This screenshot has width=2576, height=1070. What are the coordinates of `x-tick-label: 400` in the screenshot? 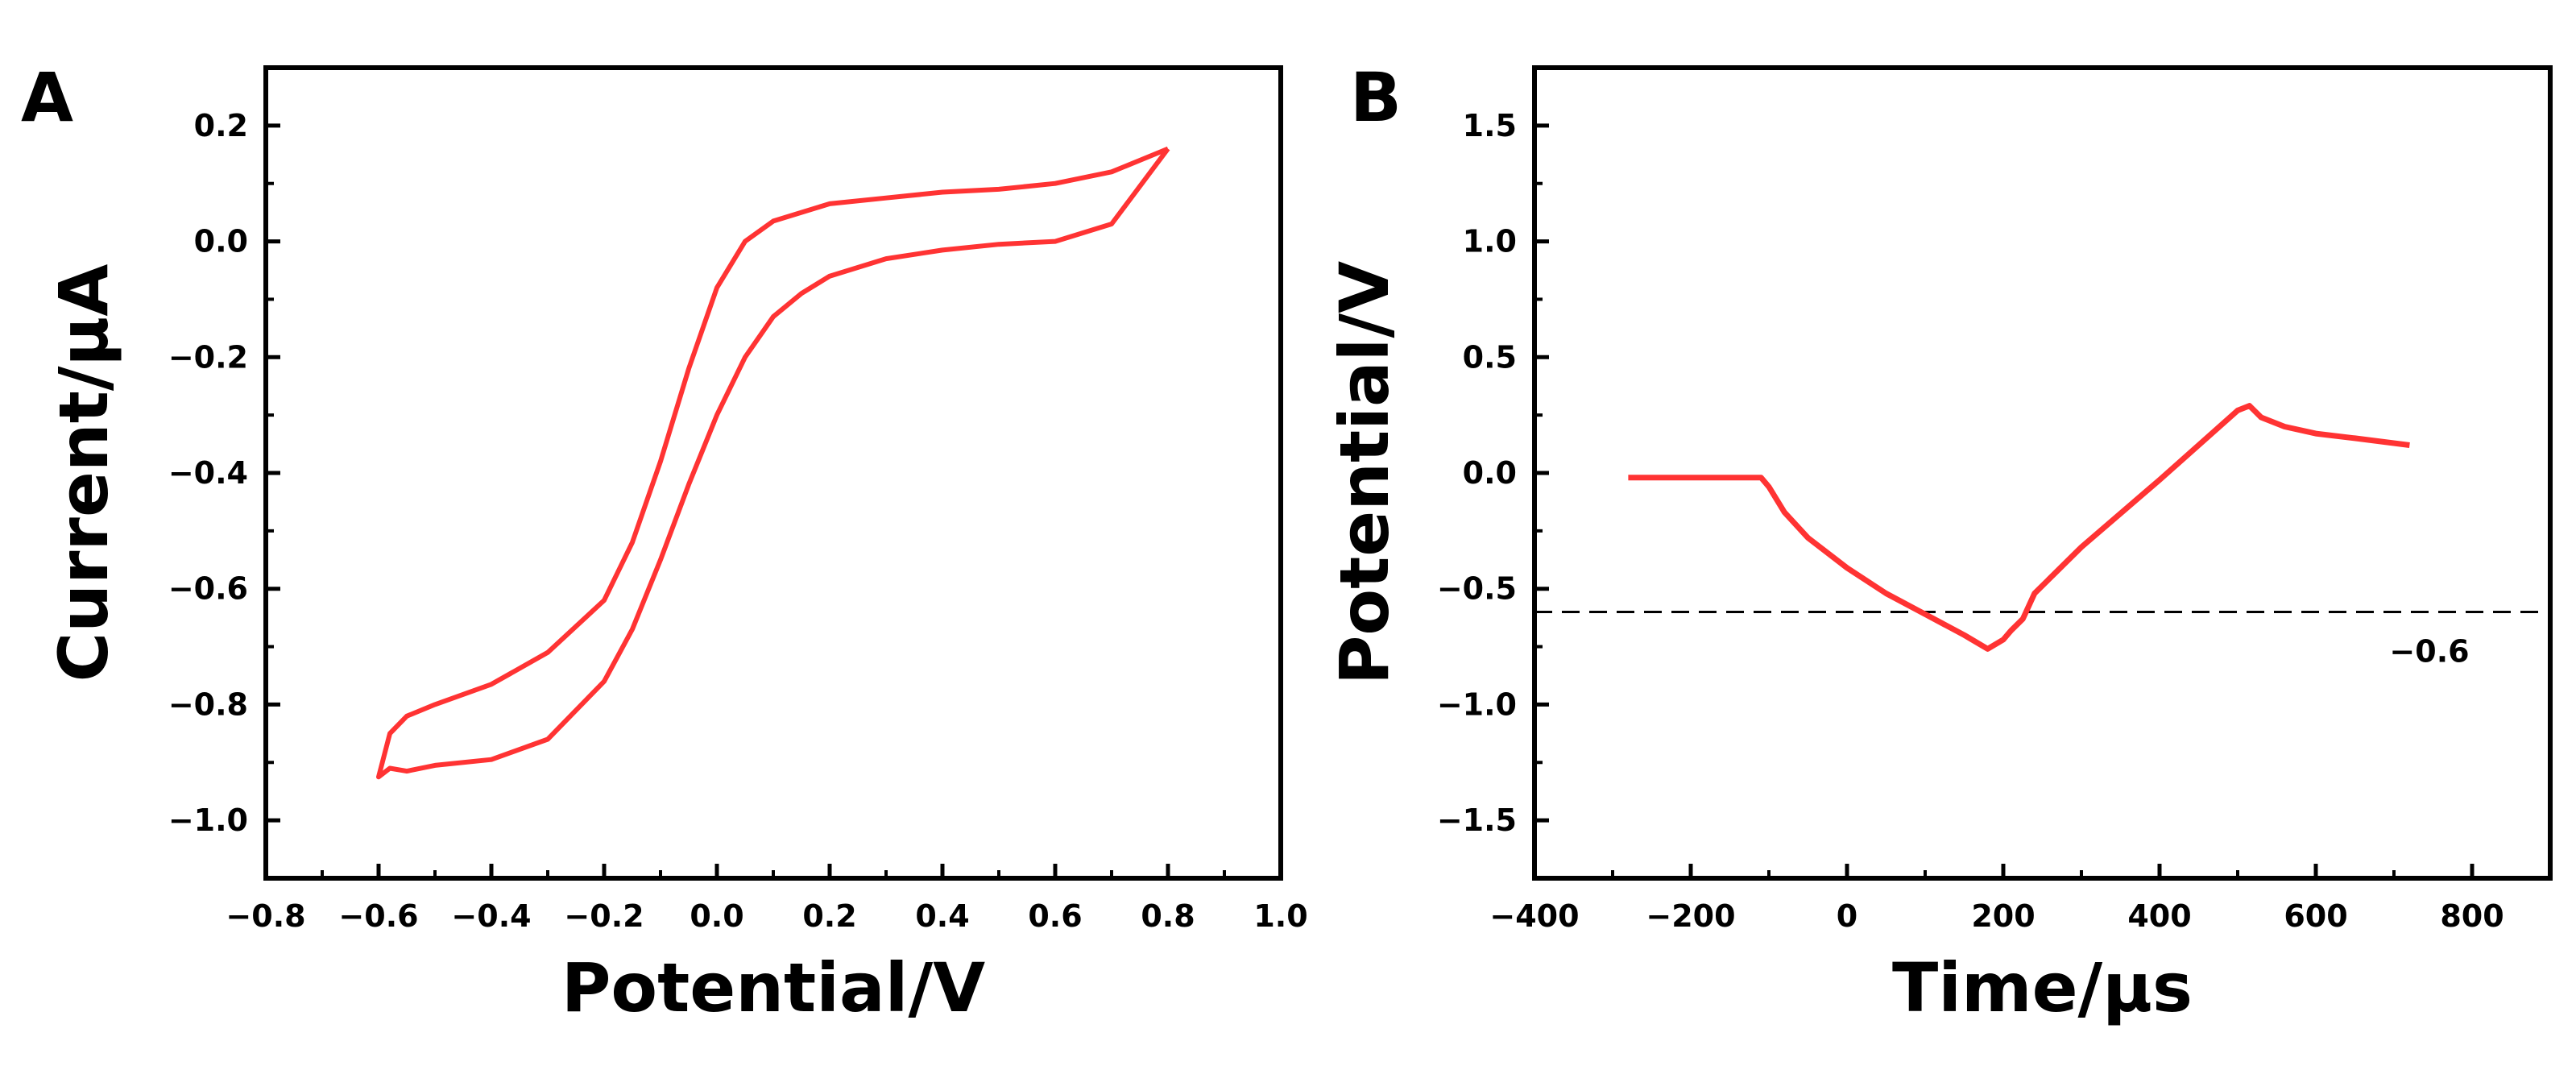 It's located at (2159, 916).